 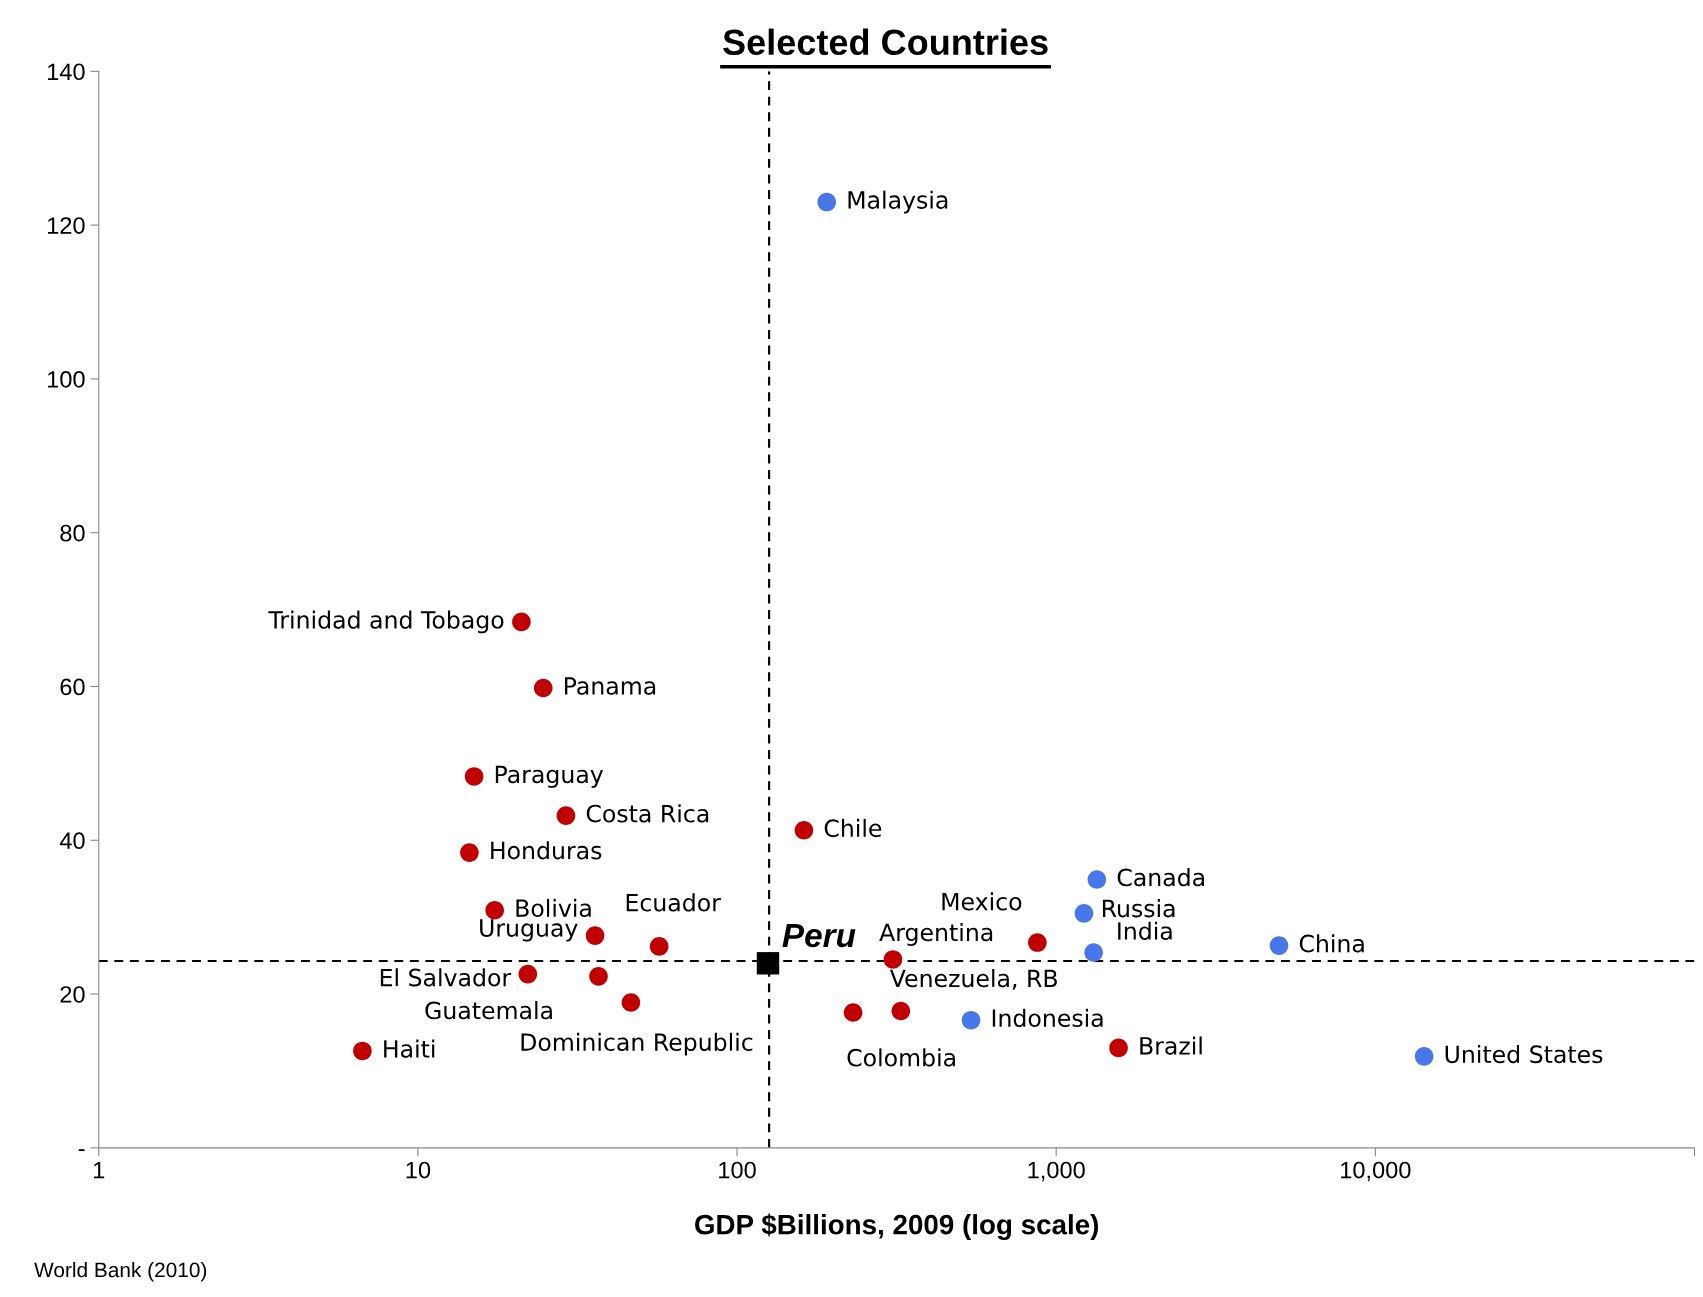 What do you see at coordinates (1171, 1045) in the screenshot?
I see `data-label: Brazil` at bounding box center [1171, 1045].